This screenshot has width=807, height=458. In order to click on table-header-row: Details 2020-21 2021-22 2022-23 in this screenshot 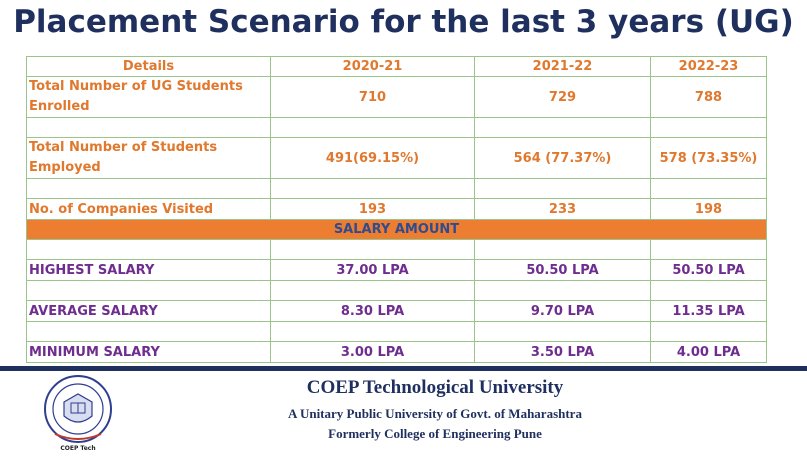, I will do `click(396, 66)`.